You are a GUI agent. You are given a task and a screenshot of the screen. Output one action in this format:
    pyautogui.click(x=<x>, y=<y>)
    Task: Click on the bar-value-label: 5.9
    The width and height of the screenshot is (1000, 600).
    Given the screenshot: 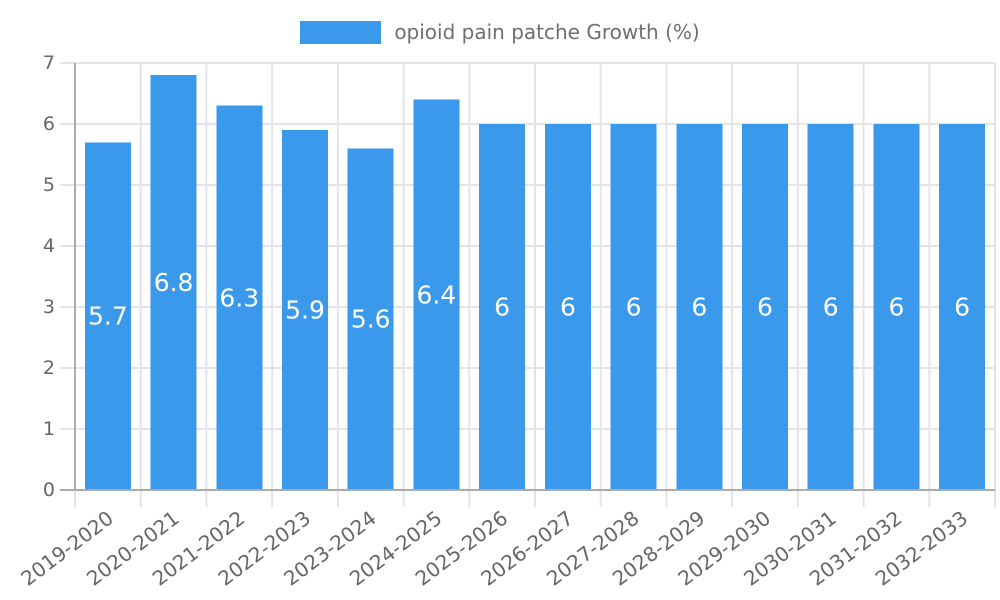 What is the action you would take?
    pyautogui.click(x=305, y=310)
    